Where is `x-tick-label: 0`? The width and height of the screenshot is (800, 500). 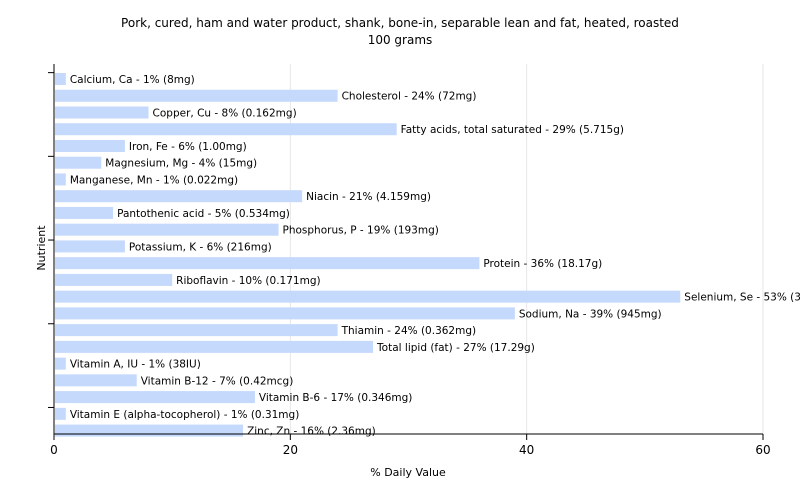 x-tick-label: 0 is located at coordinates (54, 450).